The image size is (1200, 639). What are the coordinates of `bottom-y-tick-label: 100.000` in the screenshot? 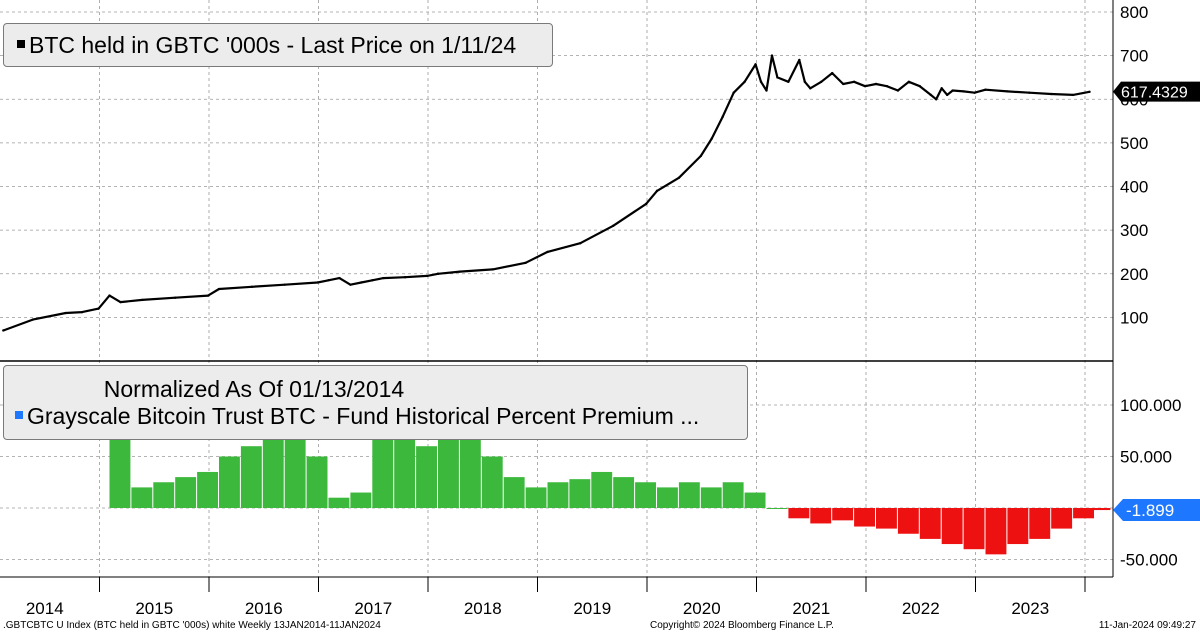 It's located at (1150, 405).